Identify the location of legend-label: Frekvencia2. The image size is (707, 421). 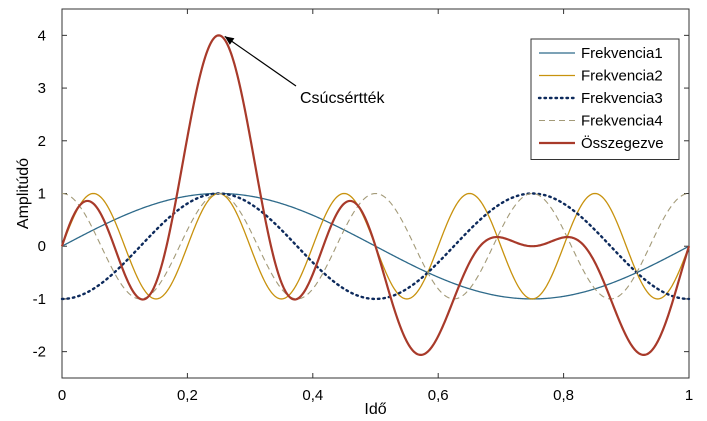
(622, 76).